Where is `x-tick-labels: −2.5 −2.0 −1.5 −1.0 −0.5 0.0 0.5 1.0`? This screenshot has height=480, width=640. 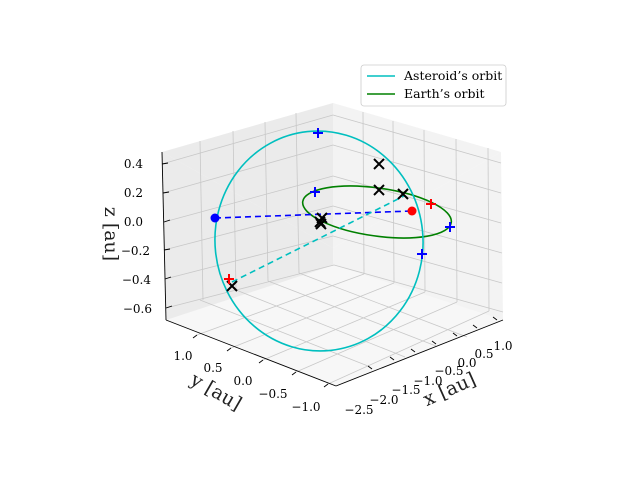
x-tick-labels: −2.5 −2.0 −1.5 −1.0 −0.5 0.0 0.5 1.0 is located at coordinates (428, 378).